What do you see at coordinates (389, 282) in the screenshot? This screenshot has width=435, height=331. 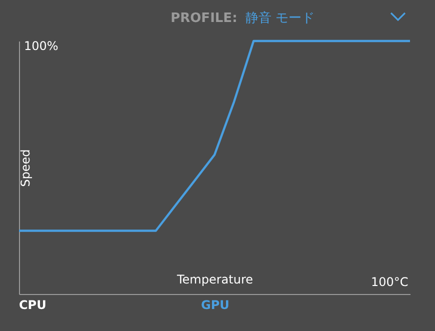 I see `annotation: 100°C` at bounding box center [389, 282].